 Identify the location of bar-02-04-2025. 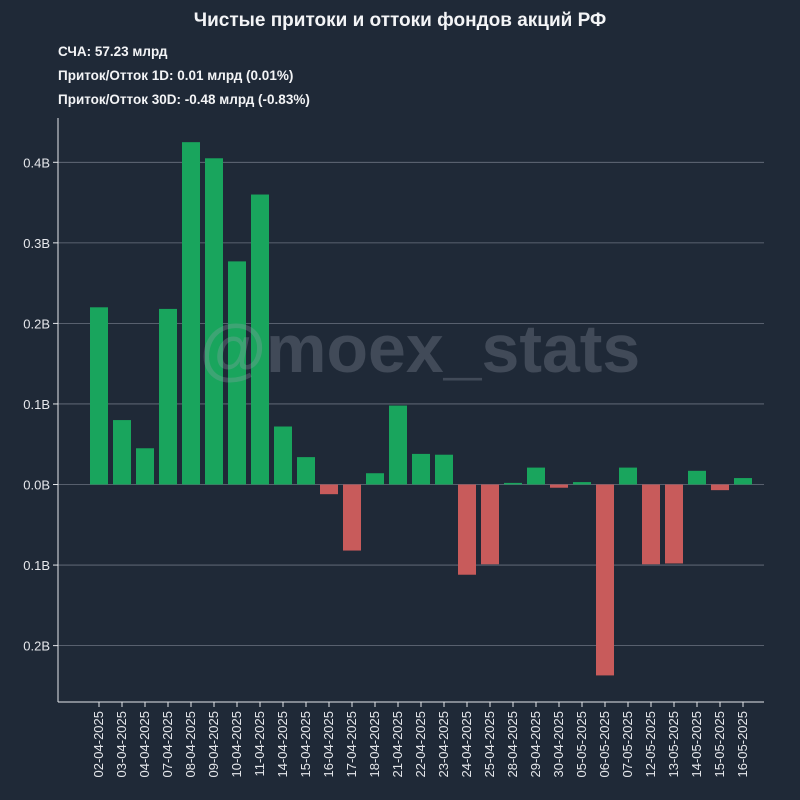
(99, 396).